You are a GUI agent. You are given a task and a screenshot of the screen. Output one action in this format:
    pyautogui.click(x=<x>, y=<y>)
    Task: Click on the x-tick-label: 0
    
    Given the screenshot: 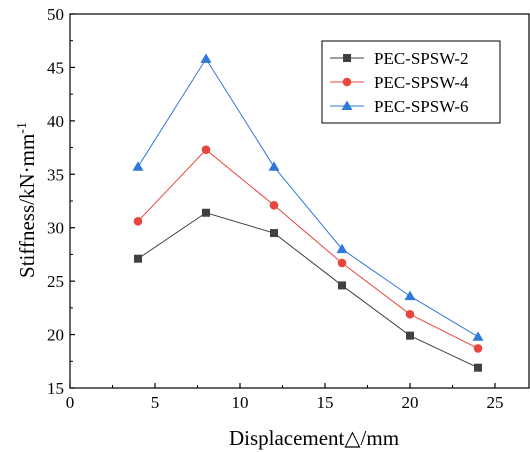 What is the action you would take?
    pyautogui.click(x=70, y=402)
    